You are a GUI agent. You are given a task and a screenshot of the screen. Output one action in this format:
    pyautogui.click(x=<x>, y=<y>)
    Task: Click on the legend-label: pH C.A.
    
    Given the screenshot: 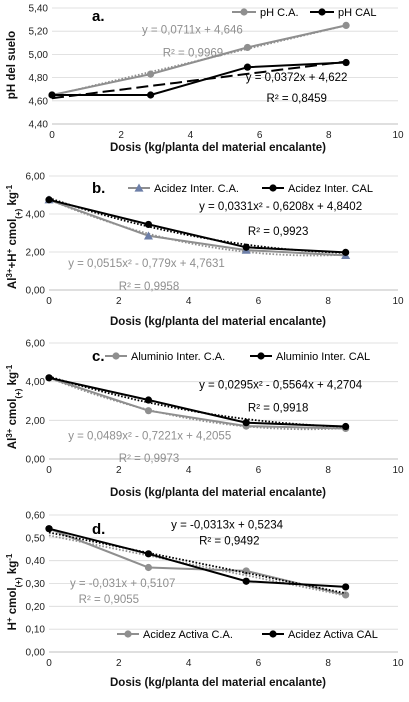 What is the action you would take?
    pyautogui.click(x=279, y=13)
    